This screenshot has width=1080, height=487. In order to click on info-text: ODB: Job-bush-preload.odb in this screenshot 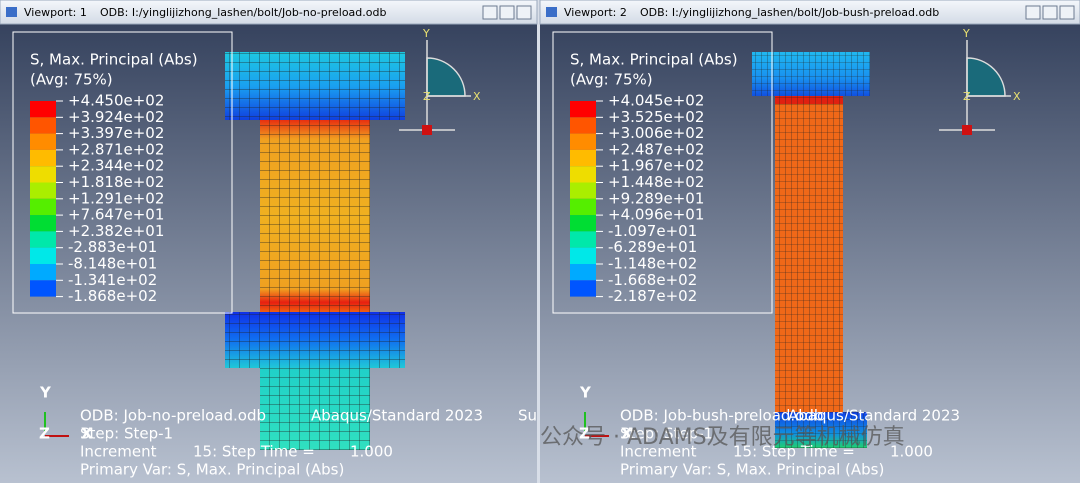, I will do `click(721, 416)`.